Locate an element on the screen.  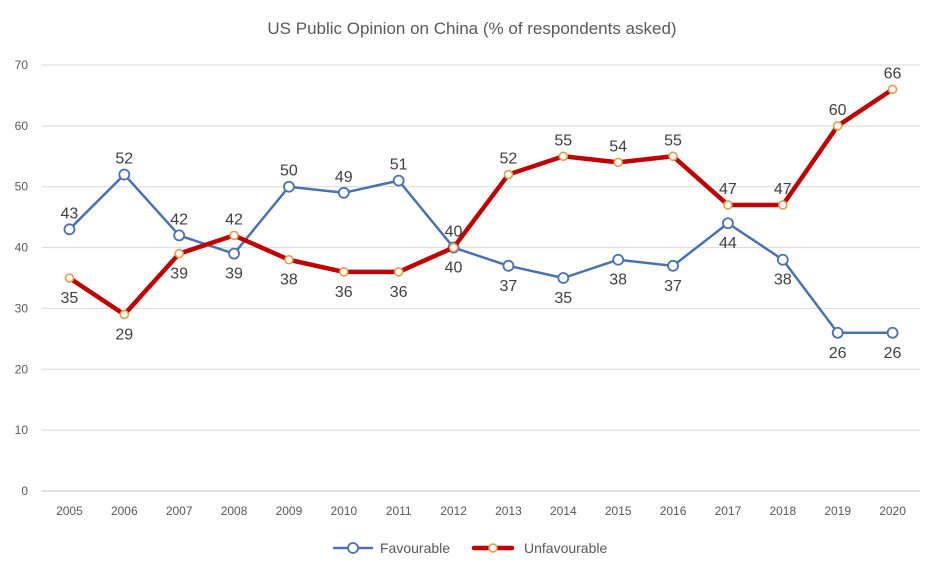
legend-marker-favourable is located at coordinates (353, 548).